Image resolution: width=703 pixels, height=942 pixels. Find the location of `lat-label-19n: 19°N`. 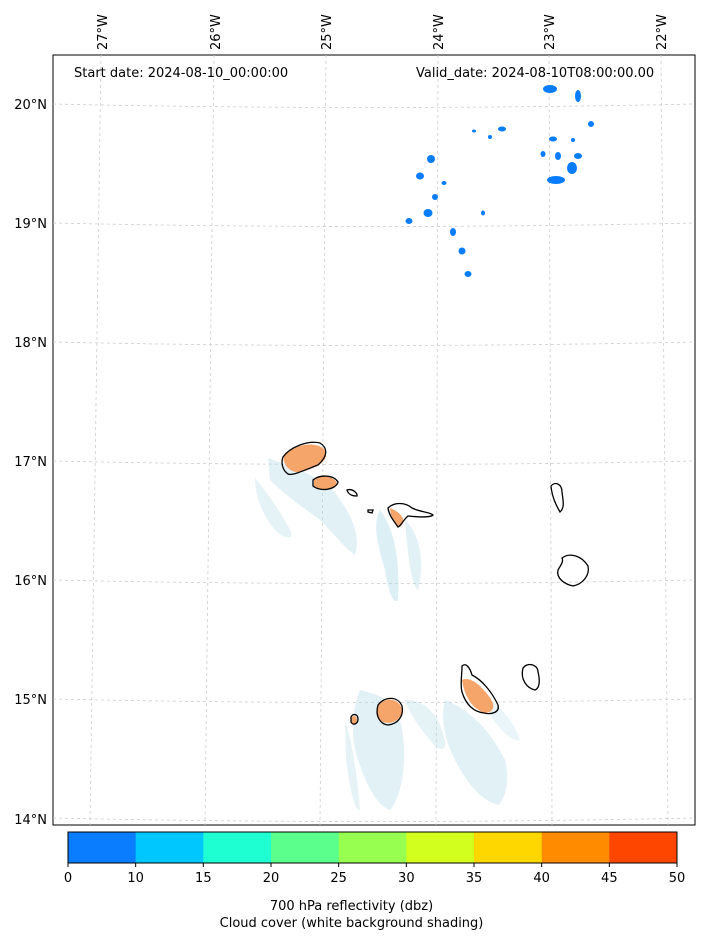

lat-label-19n: 19°N is located at coordinates (30, 224).